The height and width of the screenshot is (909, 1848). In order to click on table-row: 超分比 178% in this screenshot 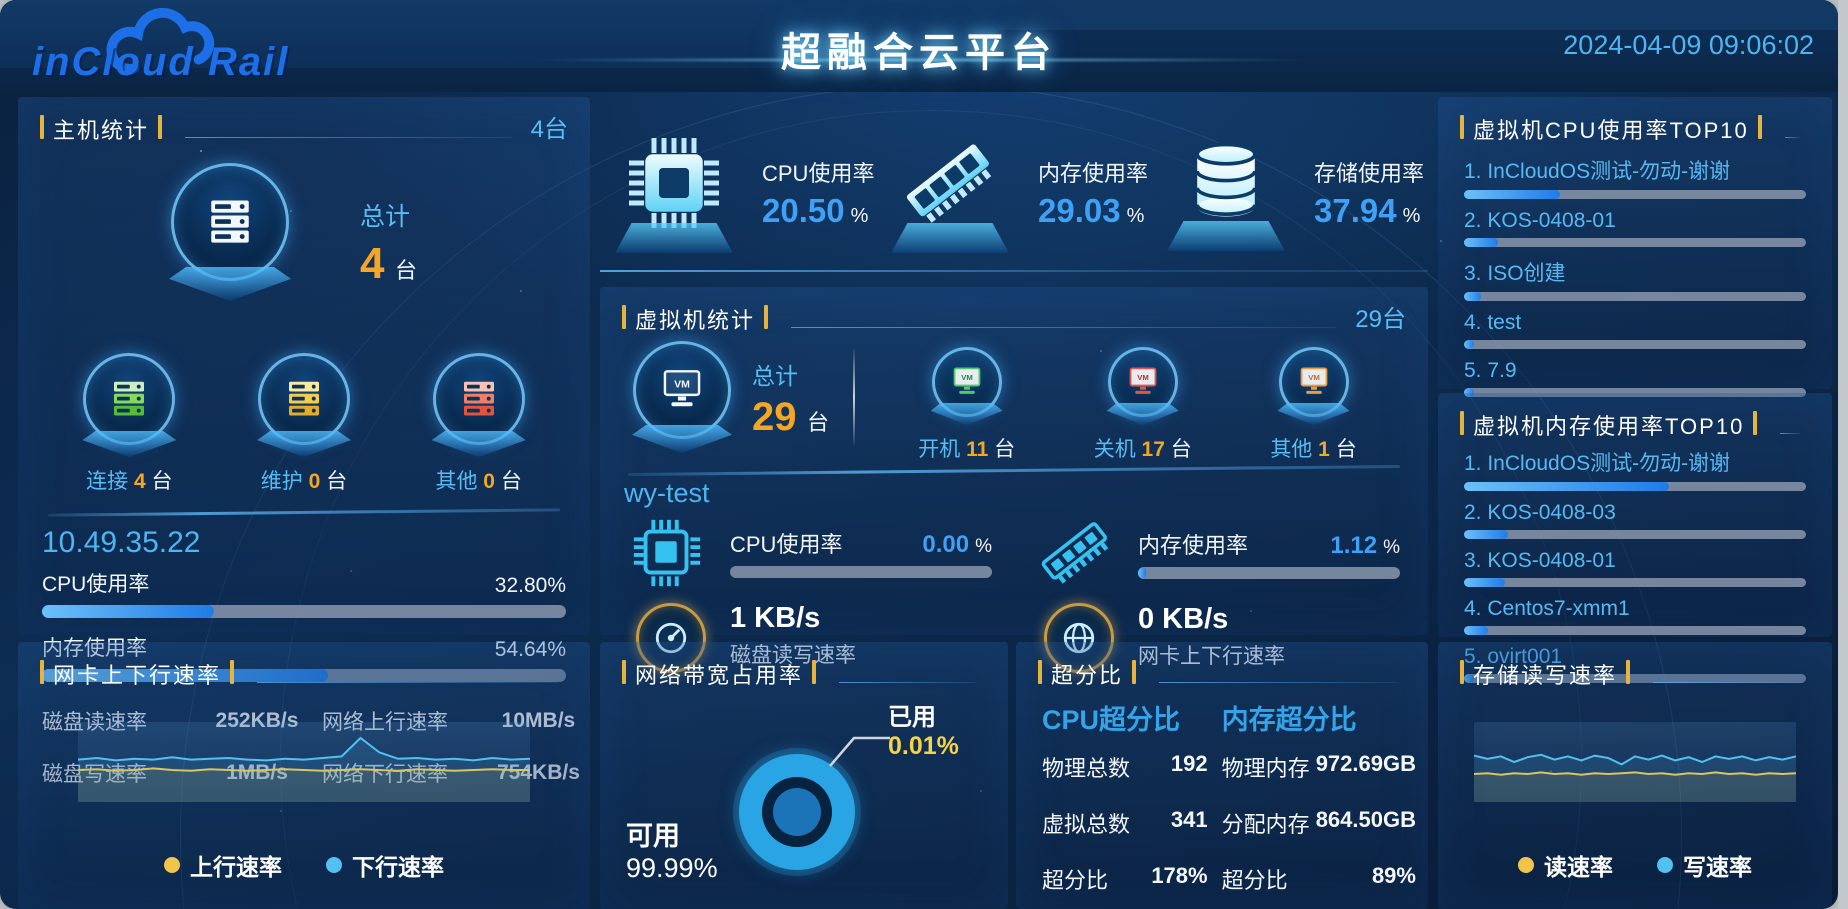, I will do `click(1125, 879)`.